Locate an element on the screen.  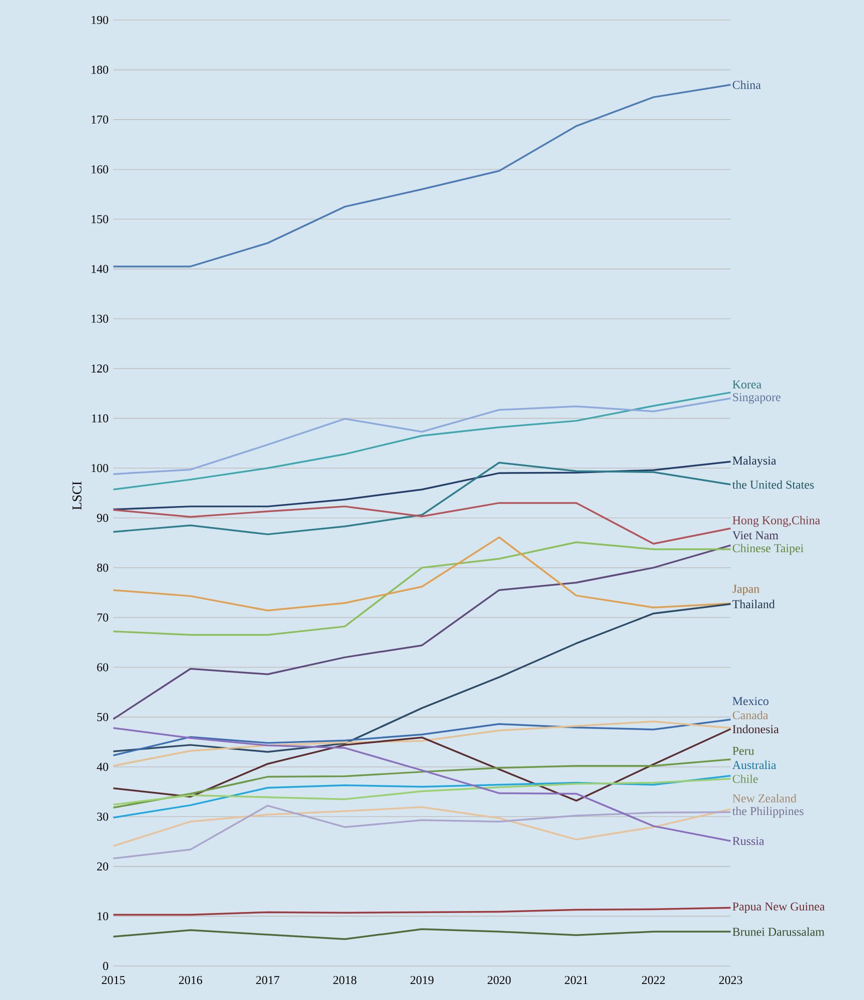
y-tick-label: 60 is located at coordinates (102, 667).